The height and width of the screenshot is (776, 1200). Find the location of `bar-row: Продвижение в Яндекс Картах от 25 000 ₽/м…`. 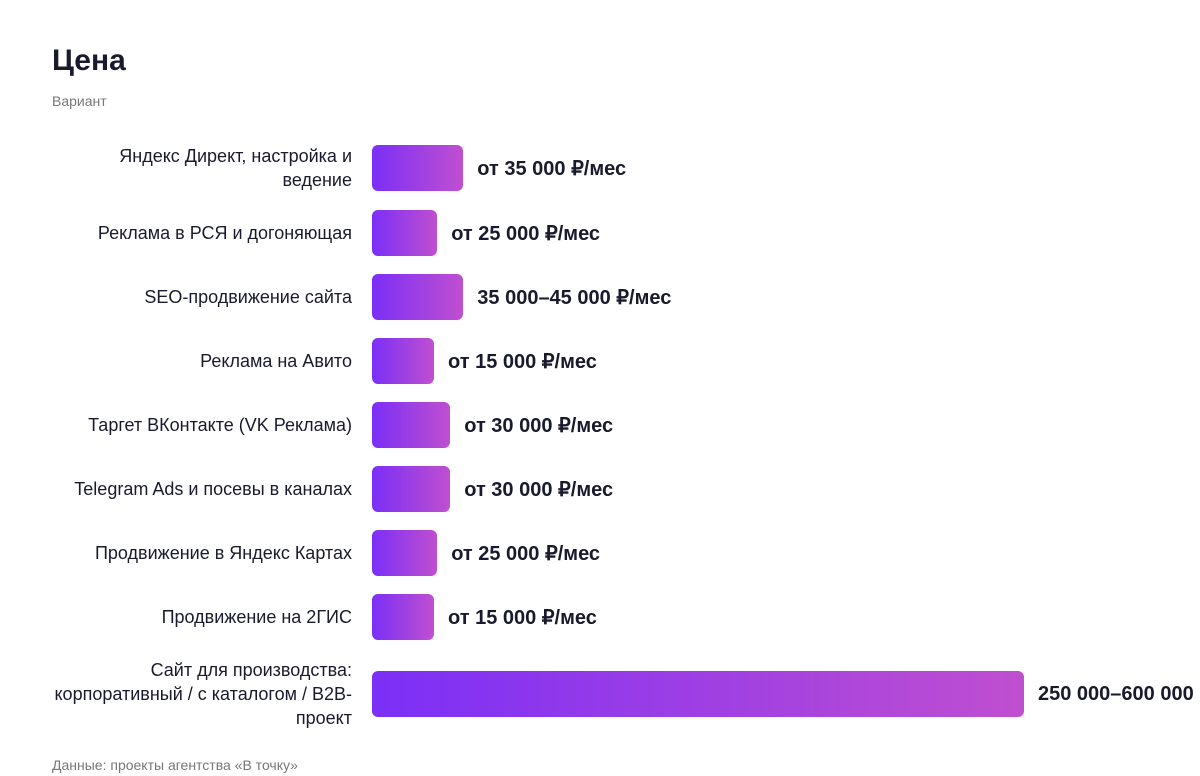

bar-row: Продвижение в Яндекс Картах от 25 000 ₽/м… is located at coordinates (626, 553).